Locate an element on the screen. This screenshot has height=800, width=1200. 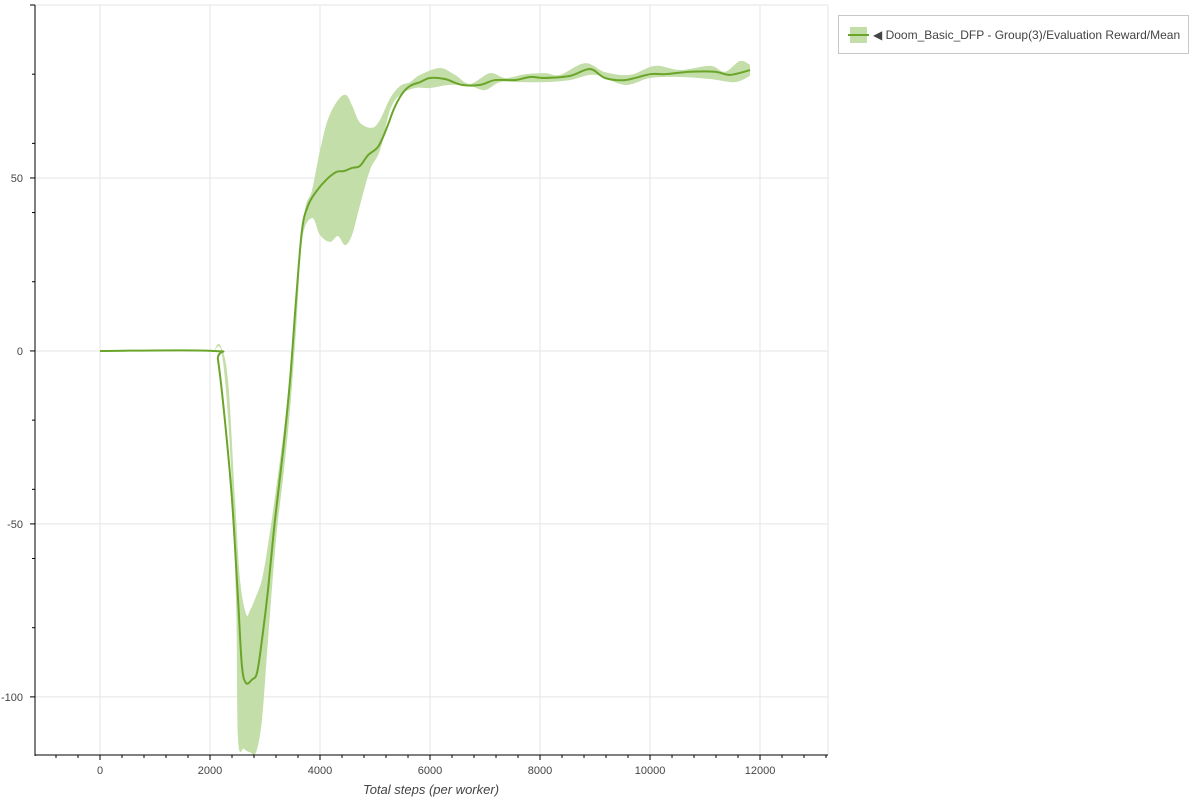
y-tick-label: 50 is located at coordinates (17, 179).